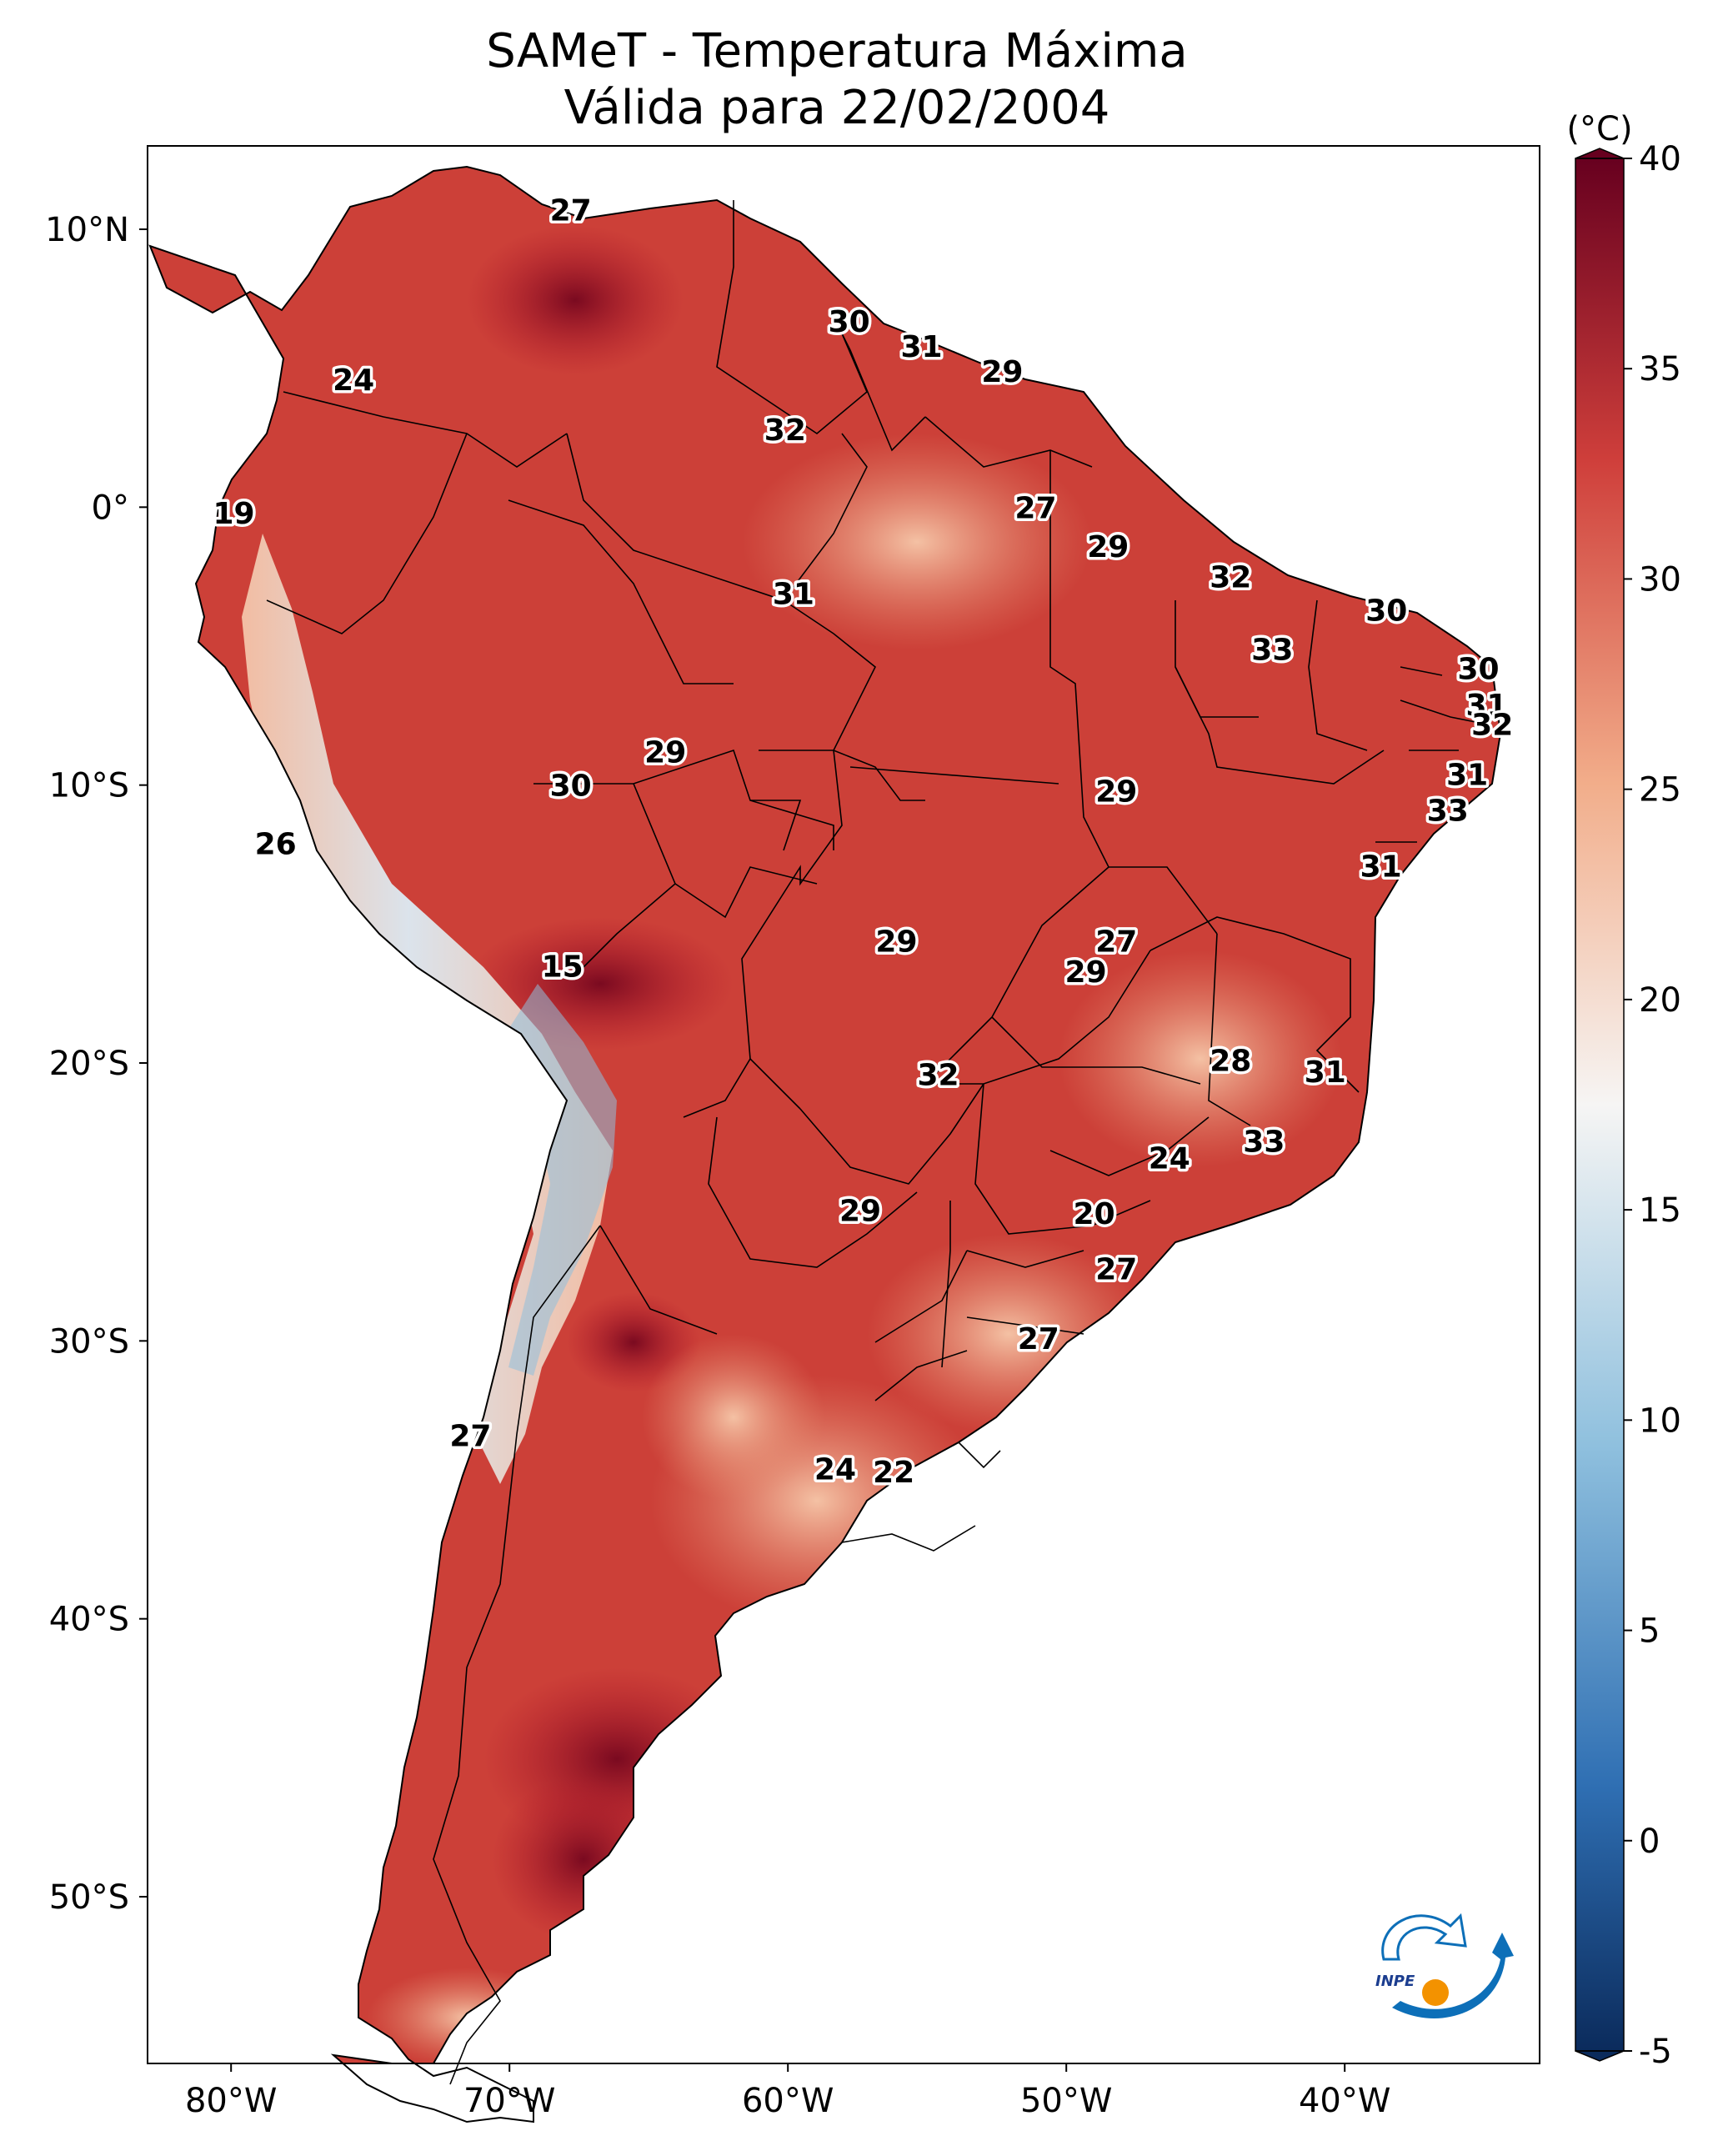 The height and width of the screenshot is (2156, 1723). What do you see at coordinates (1395, 1981) in the screenshot?
I see `inpe-logo-text: INPE` at bounding box center [1395, 1981].